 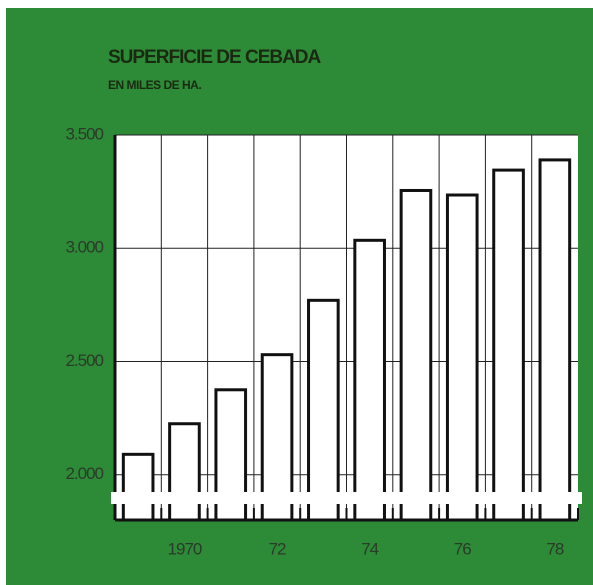 I want to click on y-tick-label: 2.000, so click(x=84, y=473).